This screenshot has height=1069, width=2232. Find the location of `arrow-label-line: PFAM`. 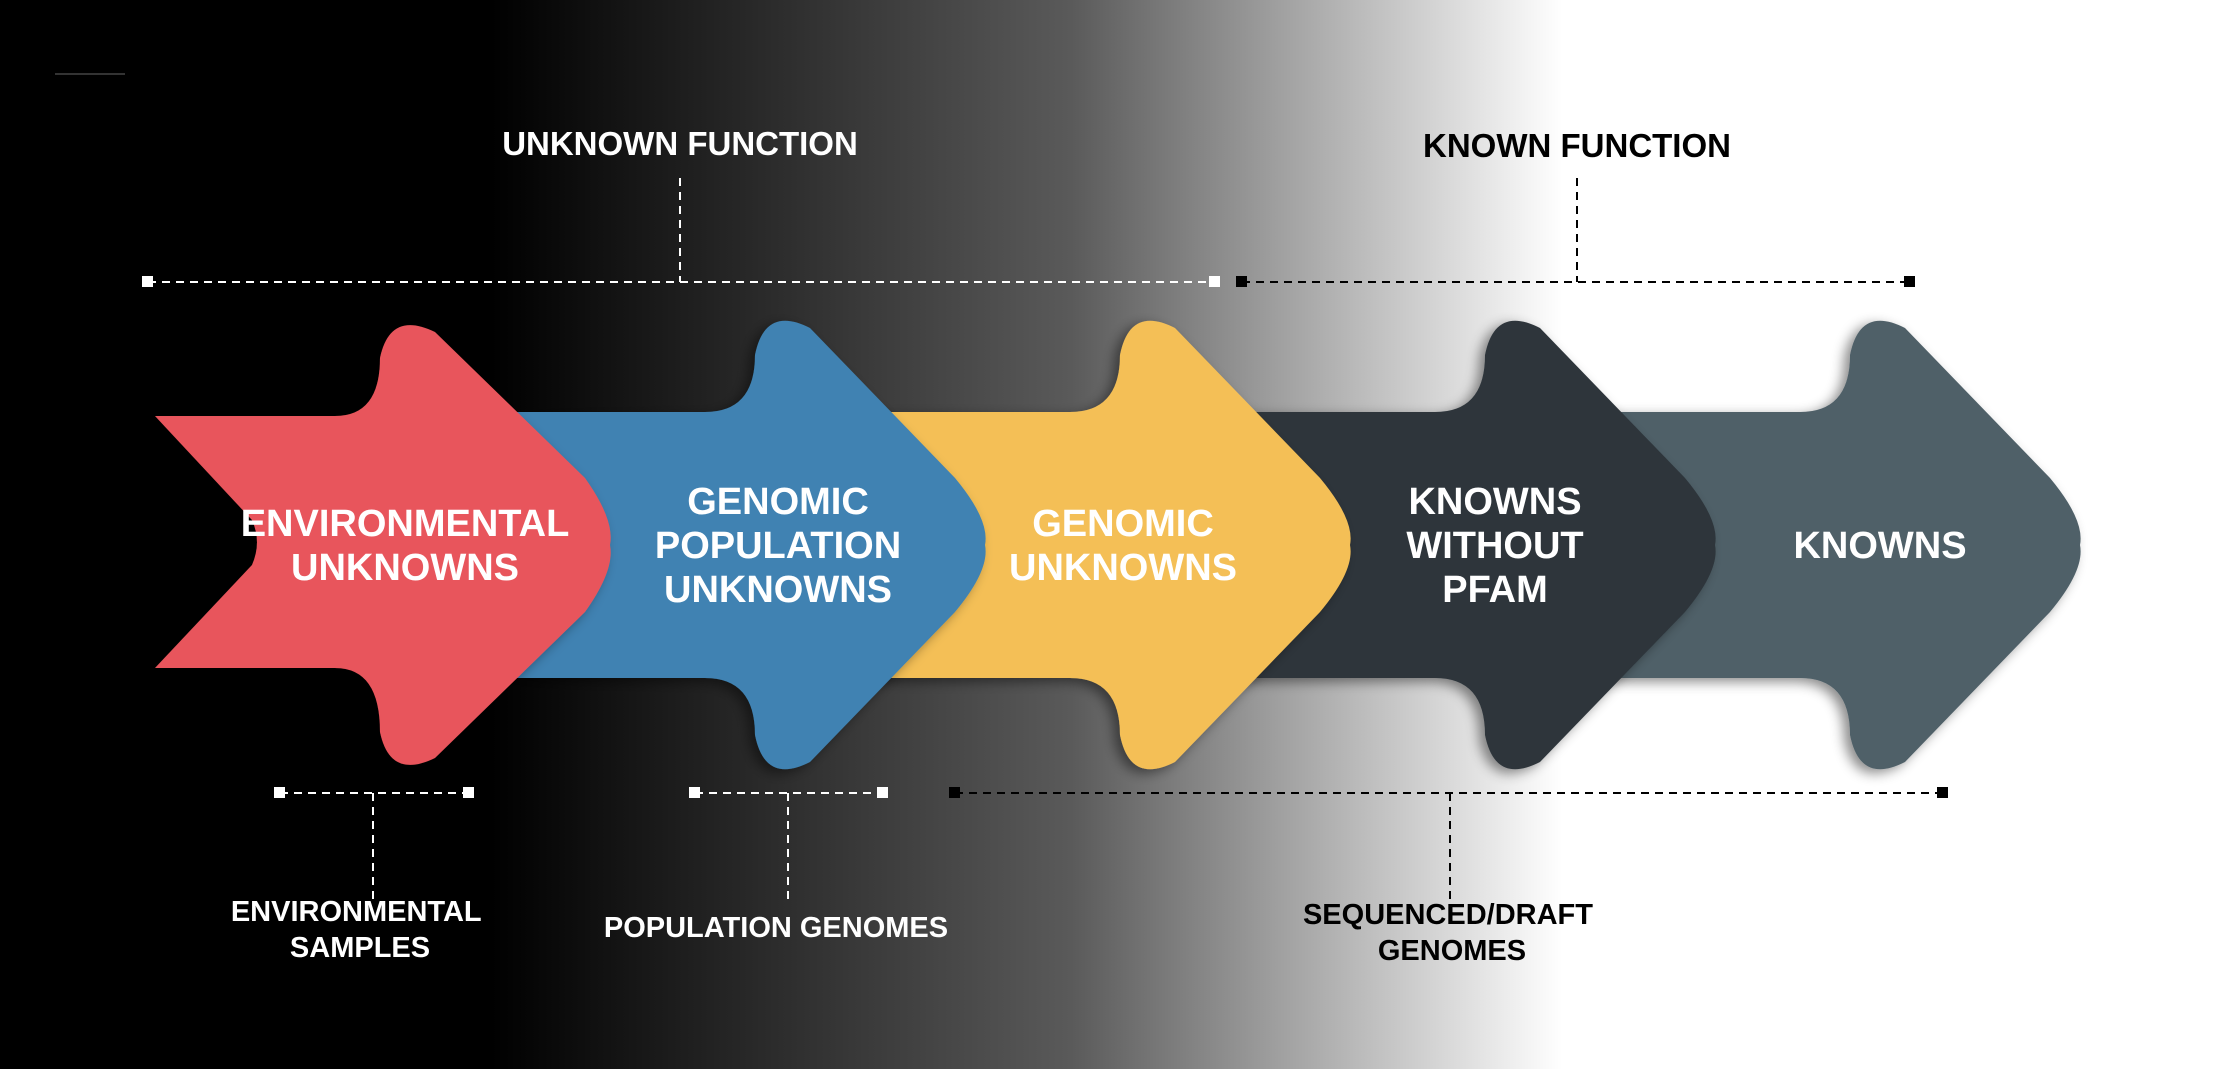

arrow-label-line: PFAM is located at coordinates (1495, 590).